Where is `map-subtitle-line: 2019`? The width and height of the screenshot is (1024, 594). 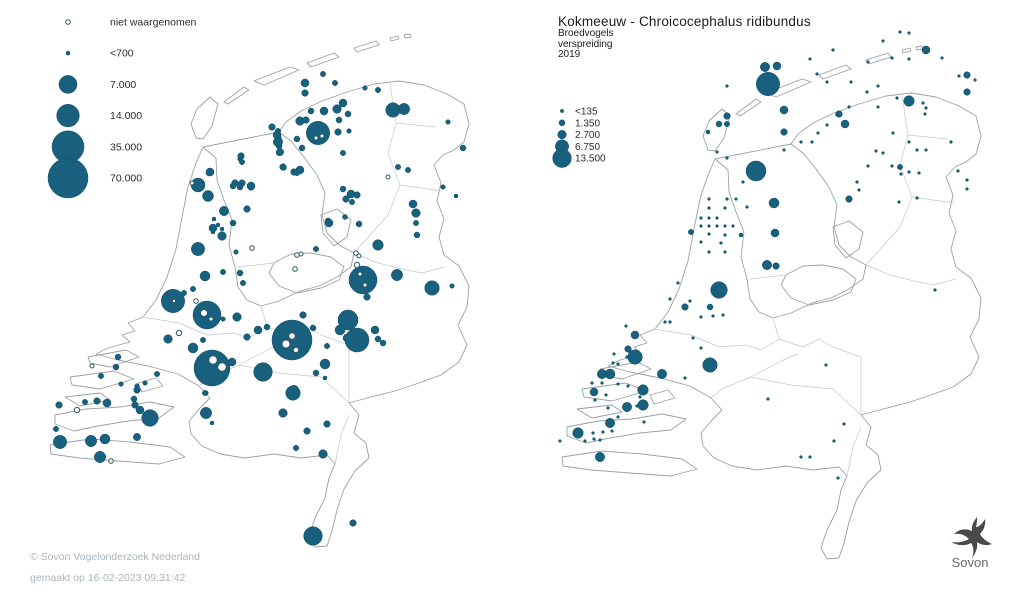 map-subtitle-line: 2019 is located at coordinates (569, 54).